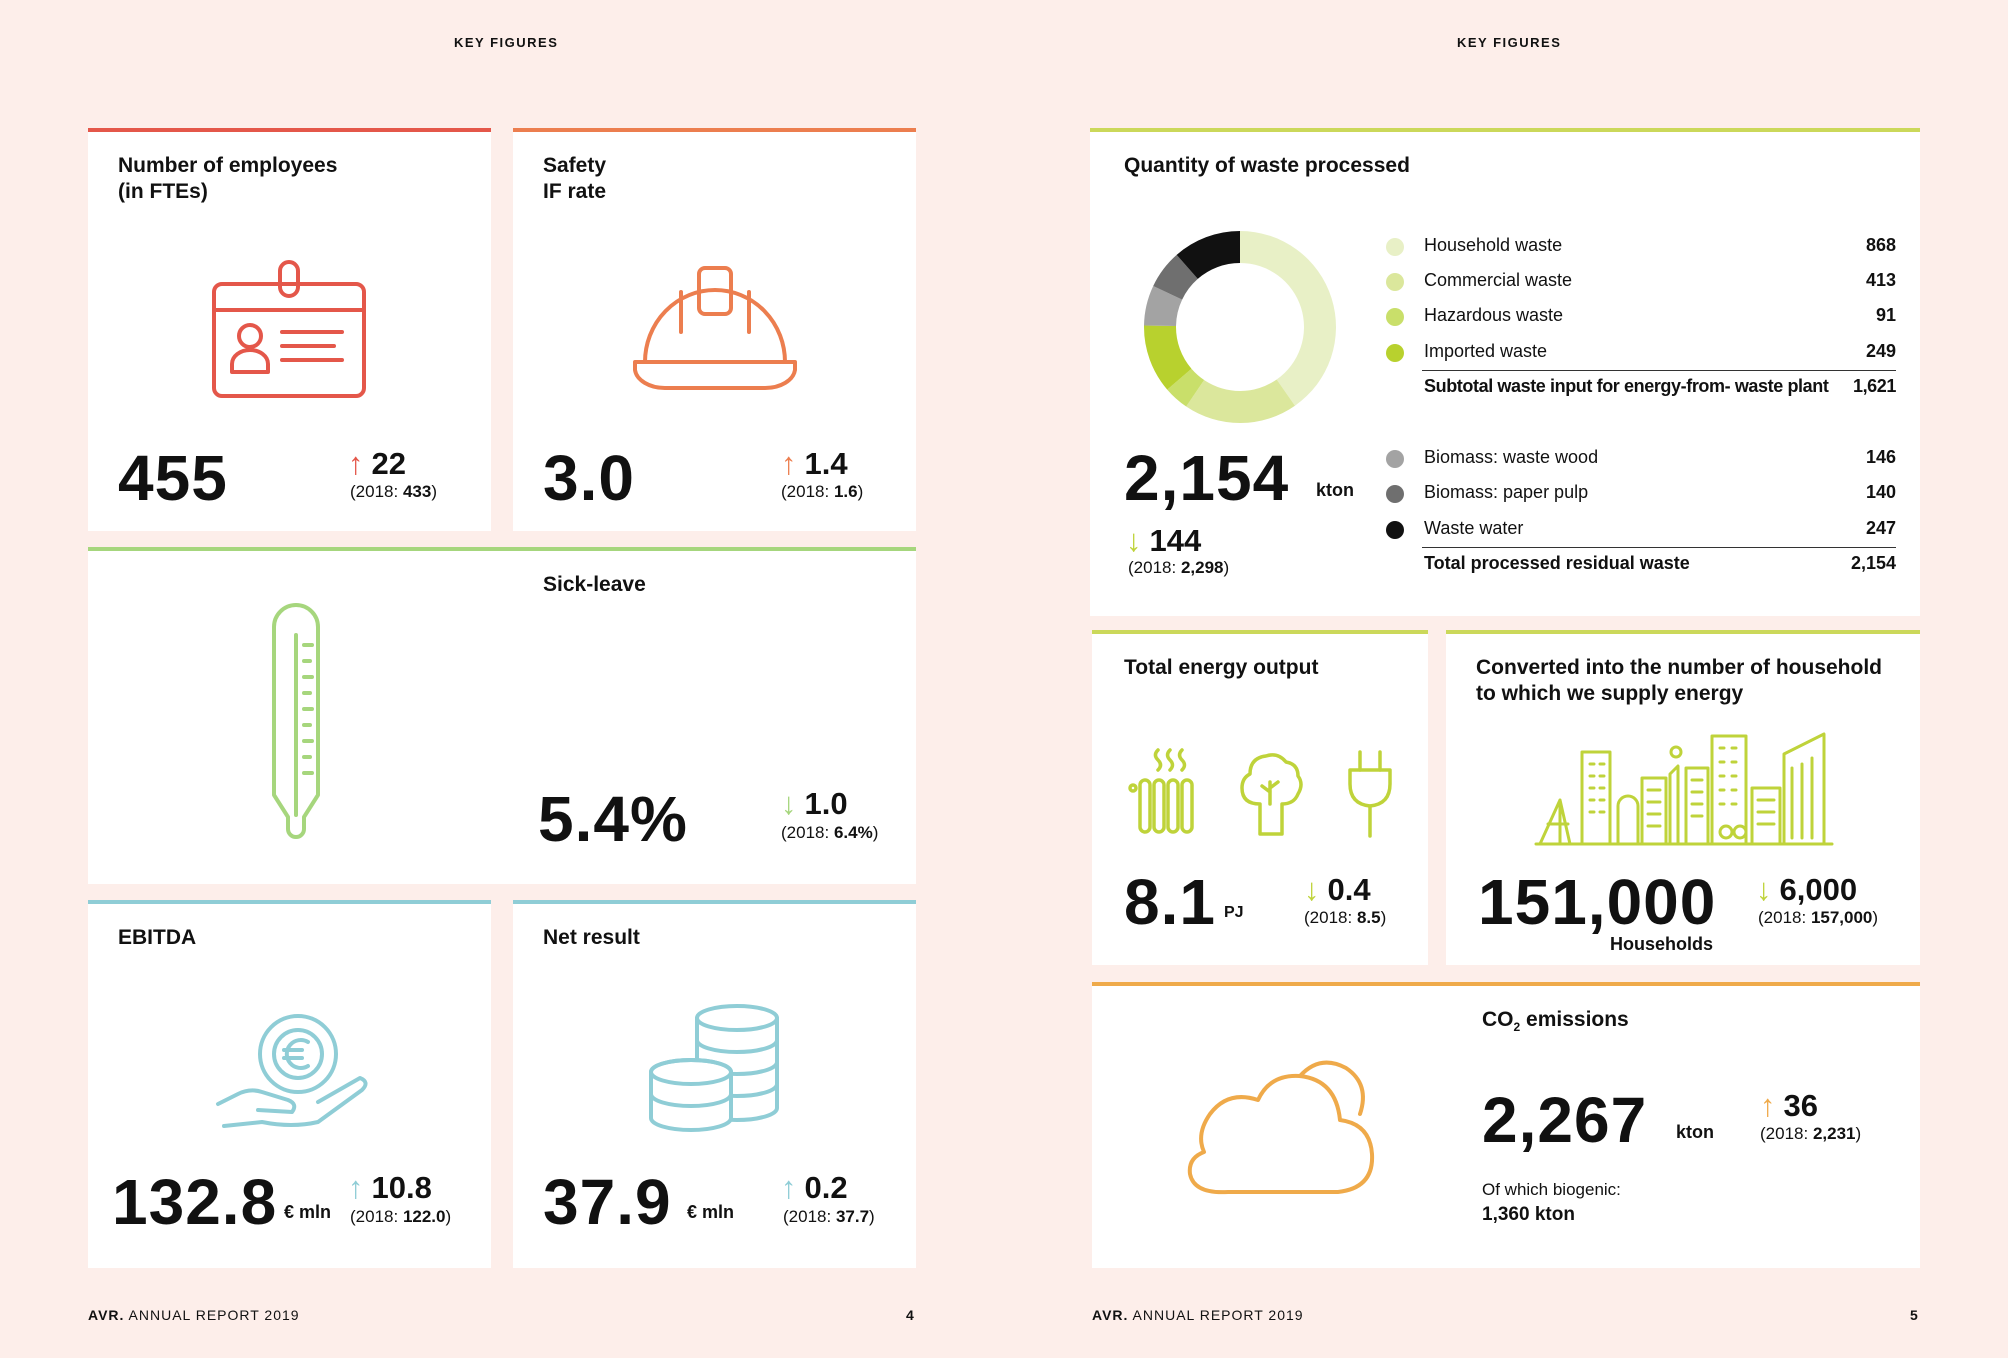 This screenshot has width=2008, height=1358. Describe the element at coordinates (1234, 912) in the screenshot. I see `energy-unit: PJ` at that location.